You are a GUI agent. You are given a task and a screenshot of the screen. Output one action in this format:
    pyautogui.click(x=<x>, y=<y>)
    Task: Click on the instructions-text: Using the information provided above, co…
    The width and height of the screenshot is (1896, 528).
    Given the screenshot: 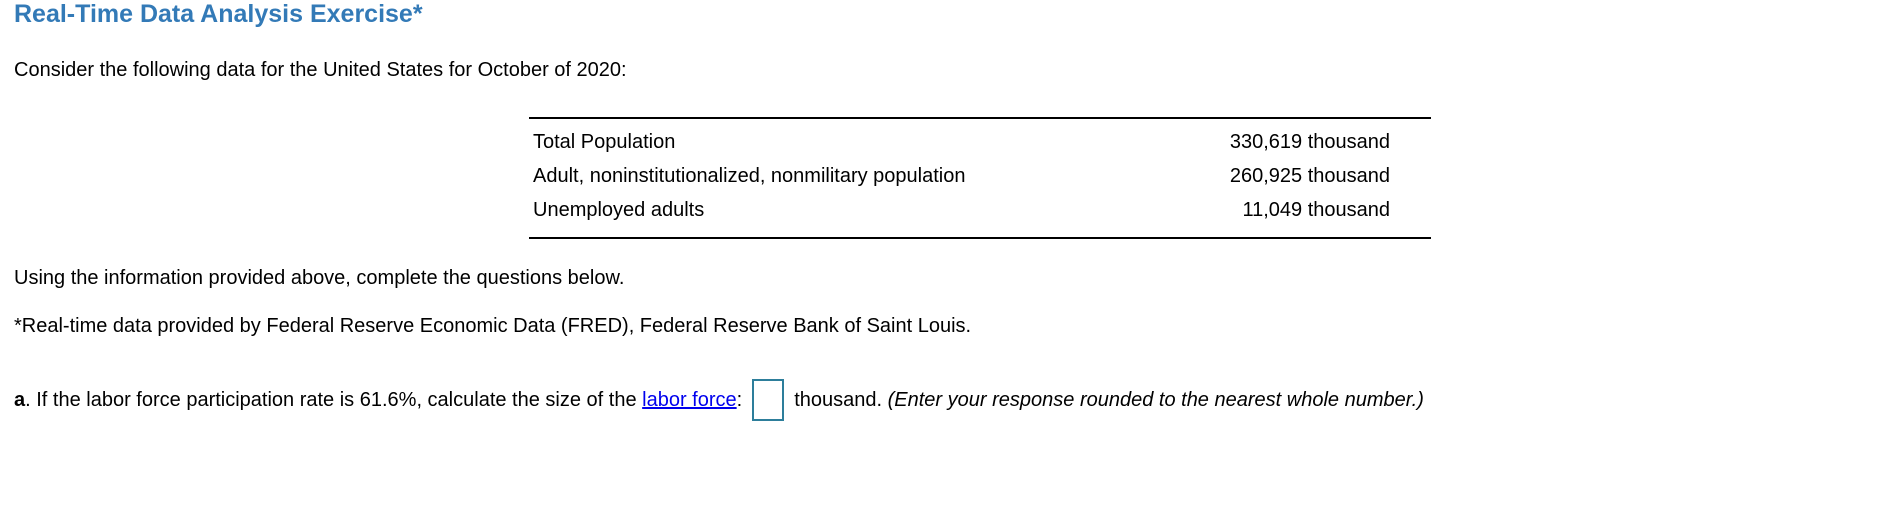 What is the action you would take?
    pyautogui.click(x=319, y=278)
    